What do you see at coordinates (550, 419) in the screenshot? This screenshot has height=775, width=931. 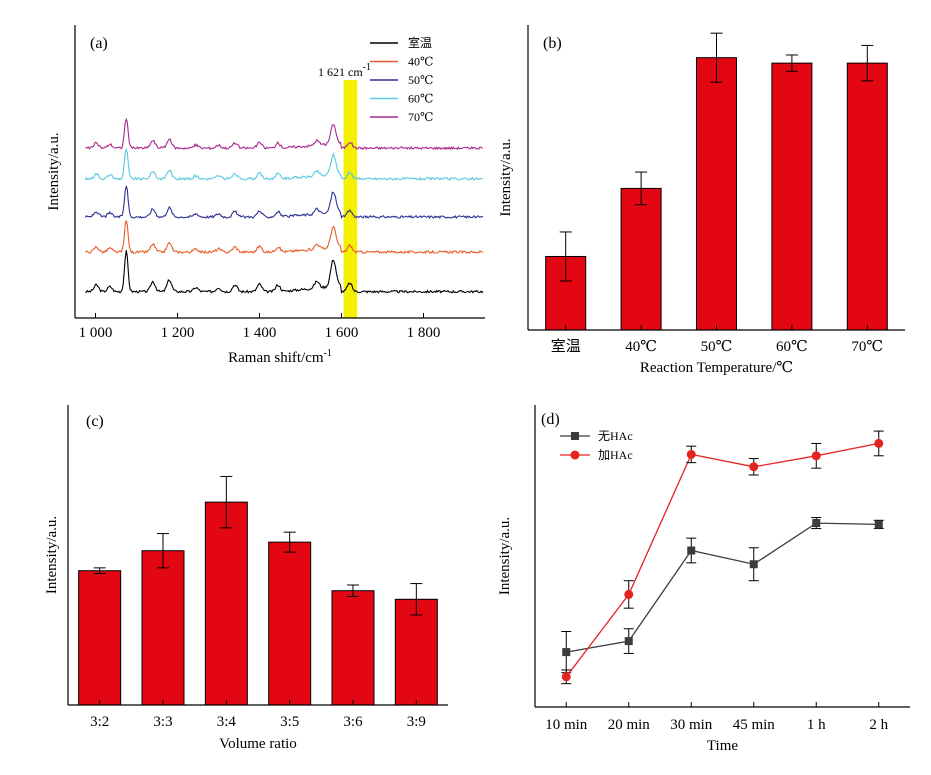 I see `panel-label: (d)` at bounding box center [550, 419].